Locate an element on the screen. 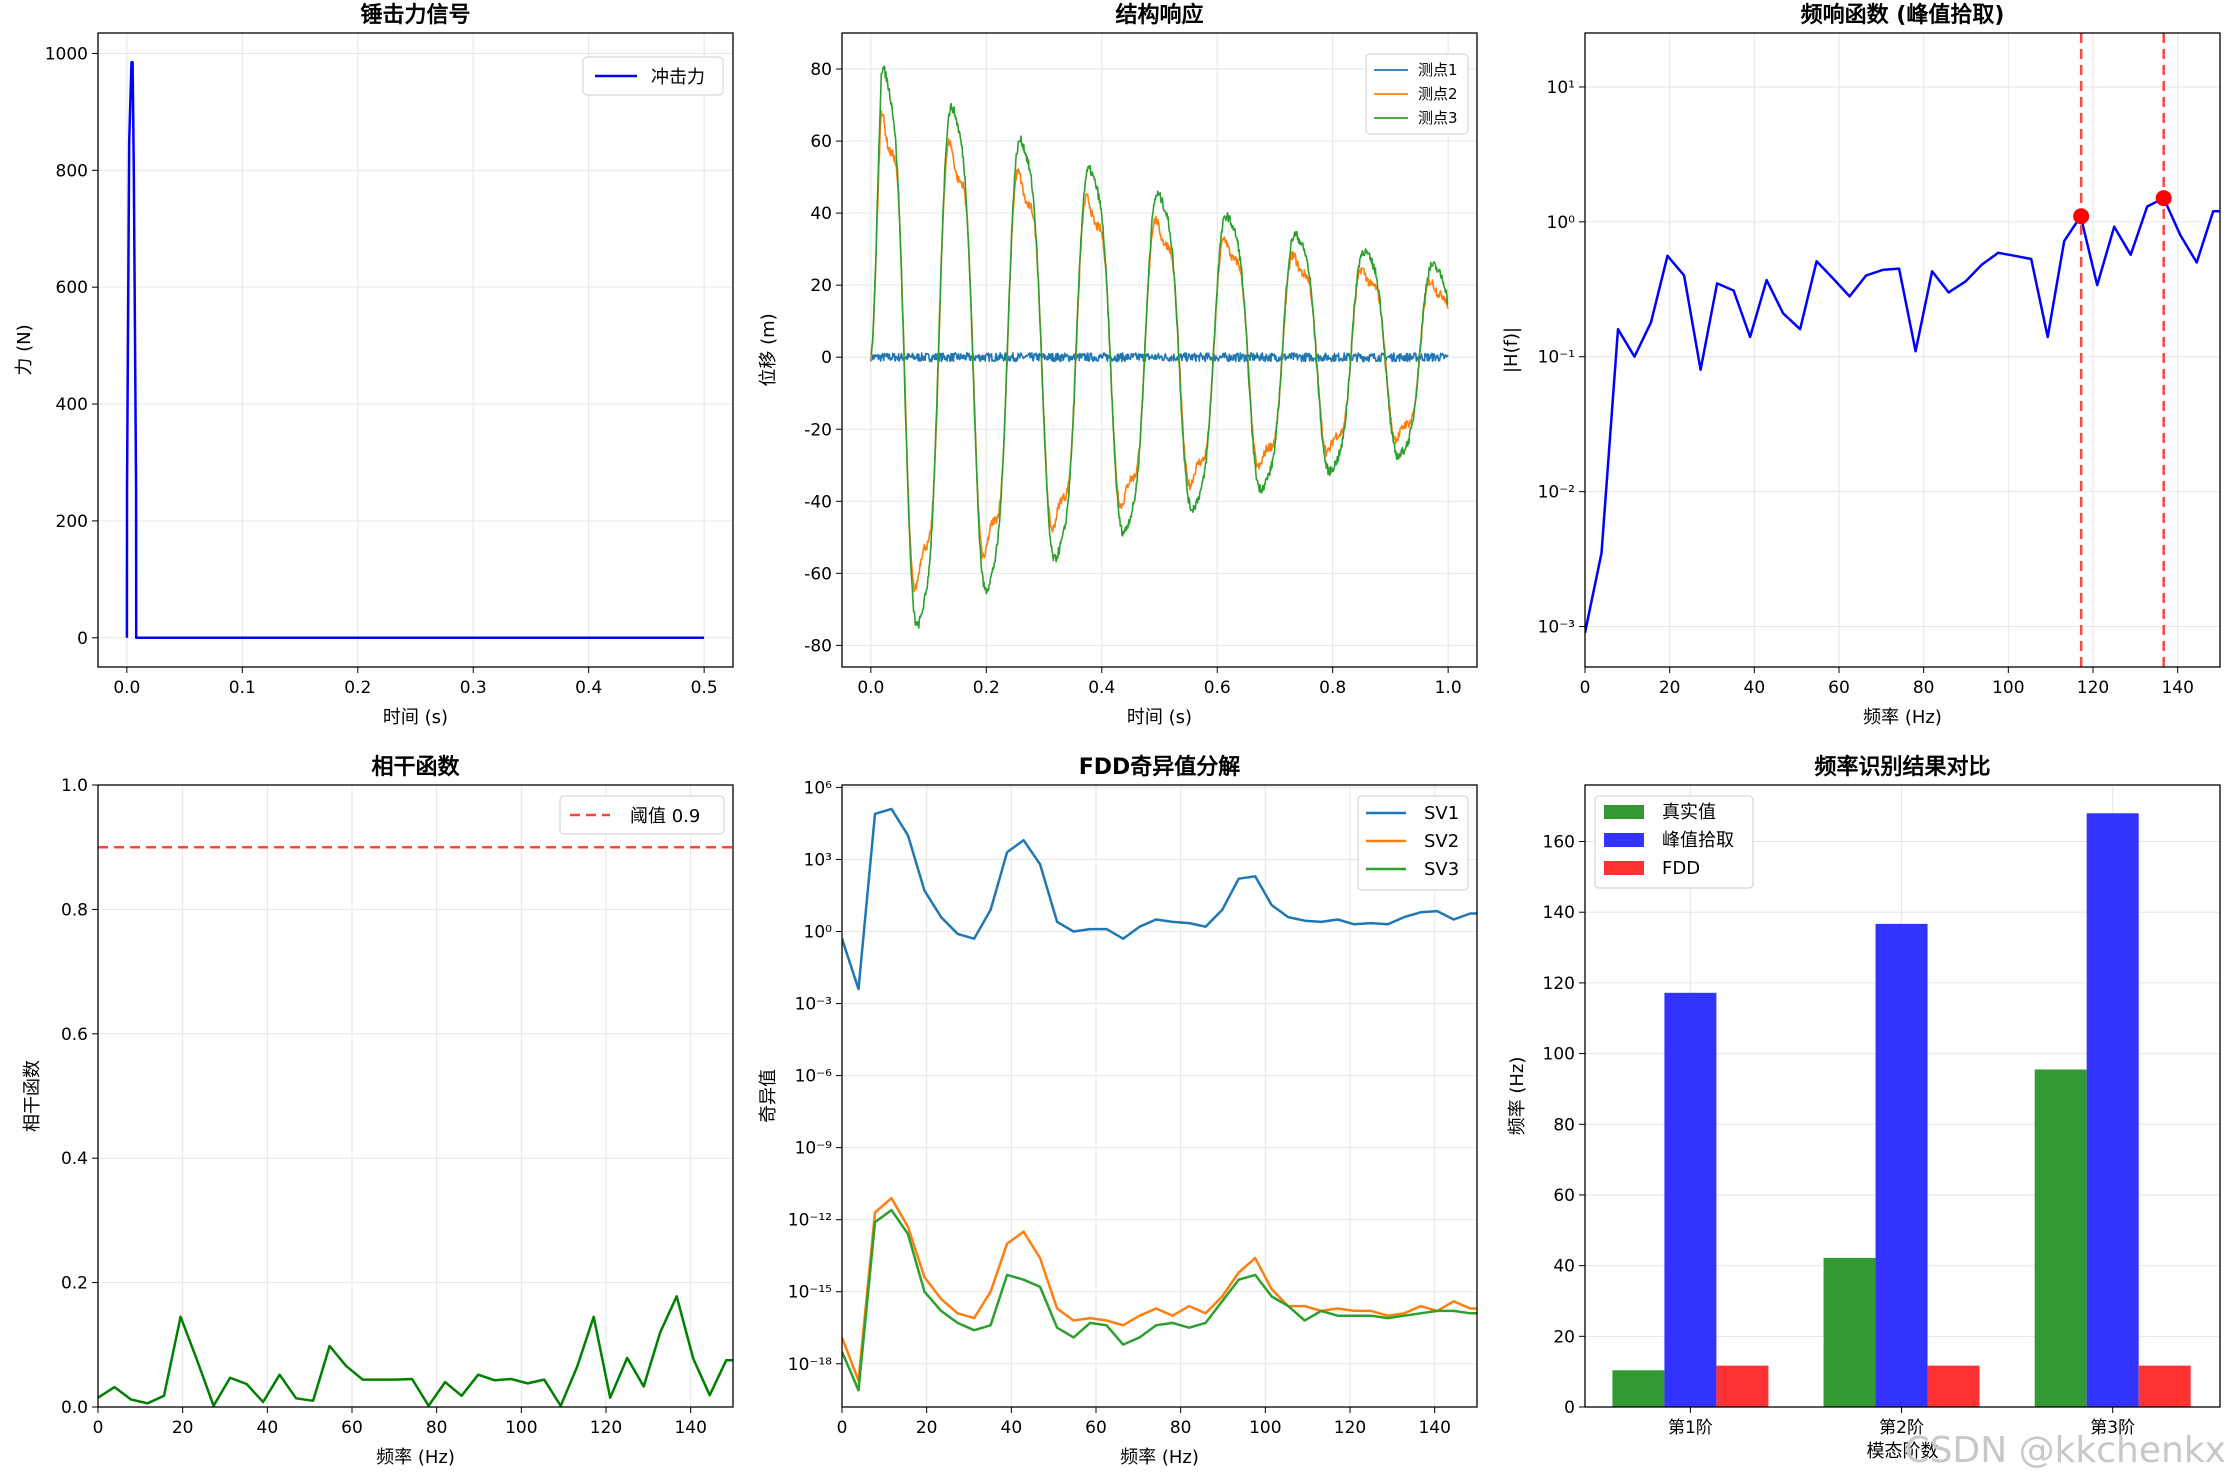 The image size is (2234, 1483). hammer-xtick-label: 0.0 is located at coordinates (126, 688).